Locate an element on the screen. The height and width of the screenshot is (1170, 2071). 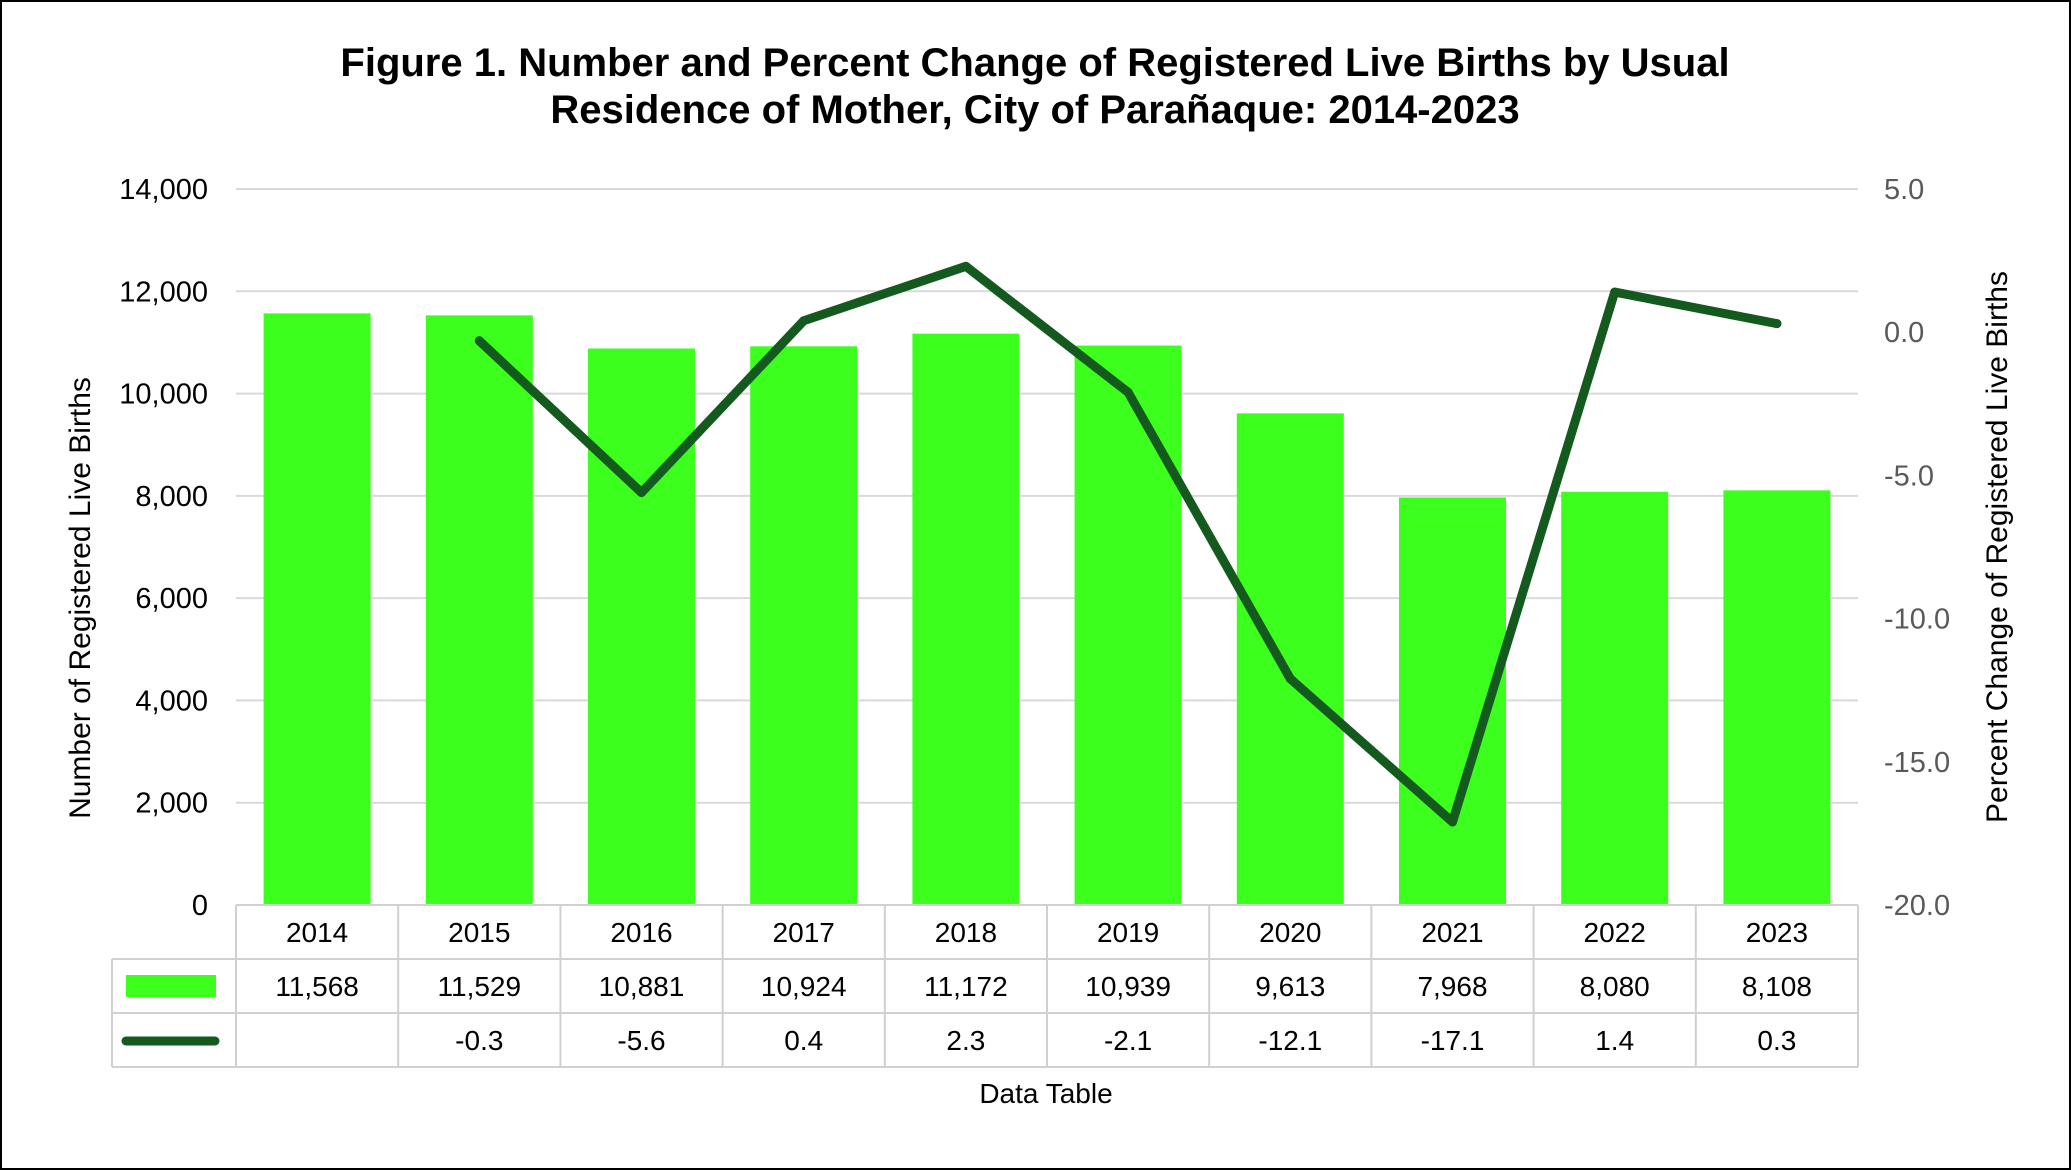
births-value-2015: 11,529 is located at coordinates (480, 986).